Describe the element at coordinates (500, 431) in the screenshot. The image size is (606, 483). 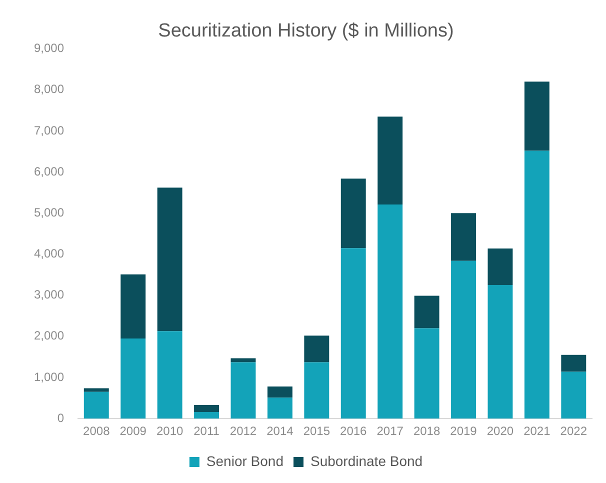
I see `x-tick-label: 2020` at that location.